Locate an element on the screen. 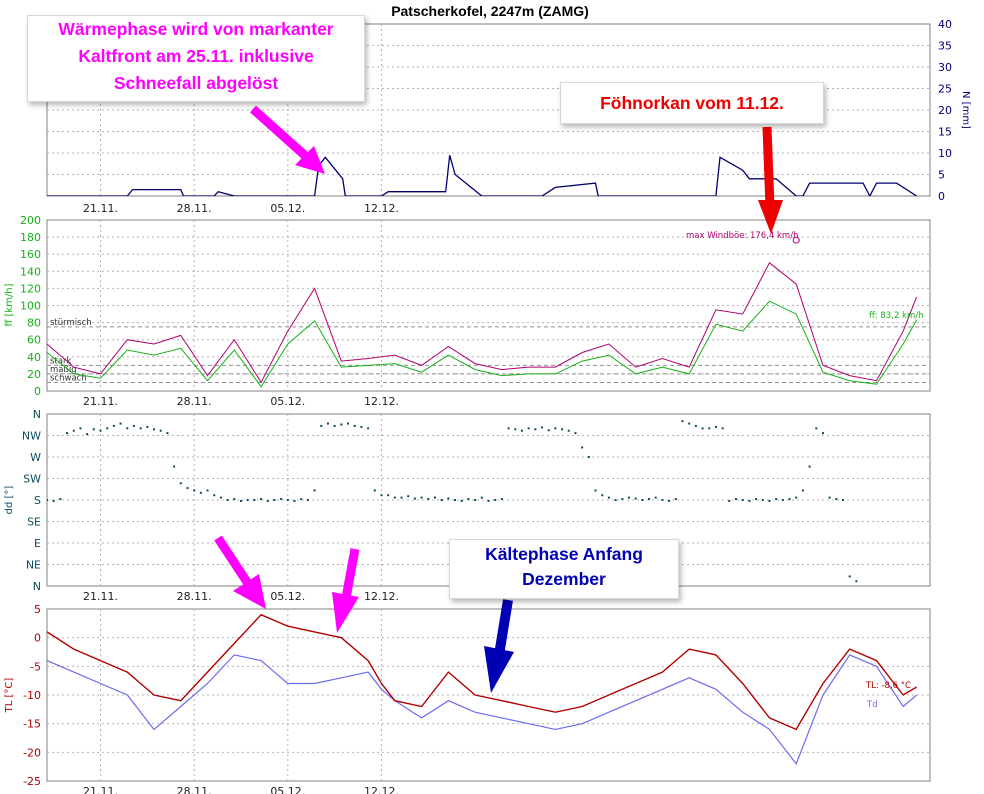 This screenshot has height=794, width=984. y-tick-label: NE is located at coordinates (33, 565).